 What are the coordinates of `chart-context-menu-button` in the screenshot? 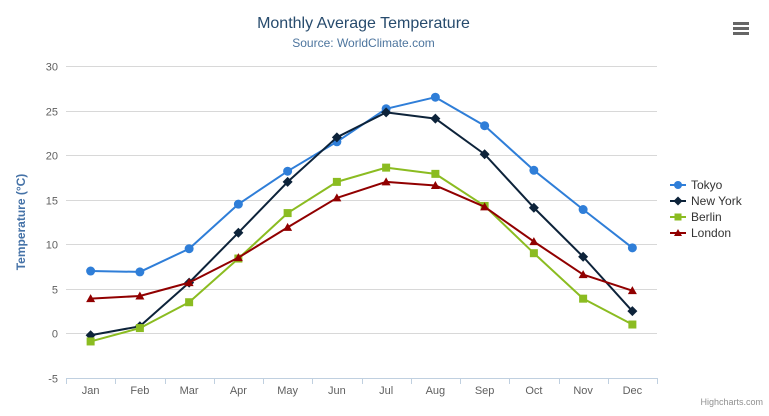 It's located at (741, 28).